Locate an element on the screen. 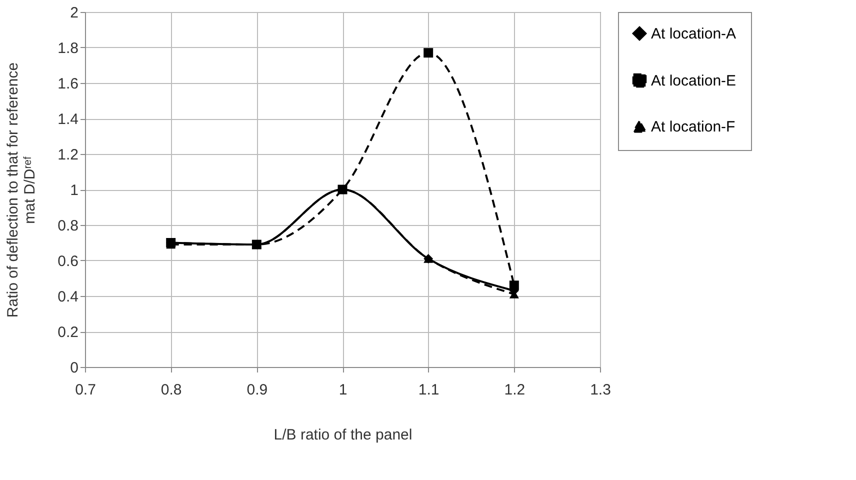 Image resolution: width=856 pixels, height=480 pixels. y-tick-label: 0.6 is located at coordinates (68, 261).